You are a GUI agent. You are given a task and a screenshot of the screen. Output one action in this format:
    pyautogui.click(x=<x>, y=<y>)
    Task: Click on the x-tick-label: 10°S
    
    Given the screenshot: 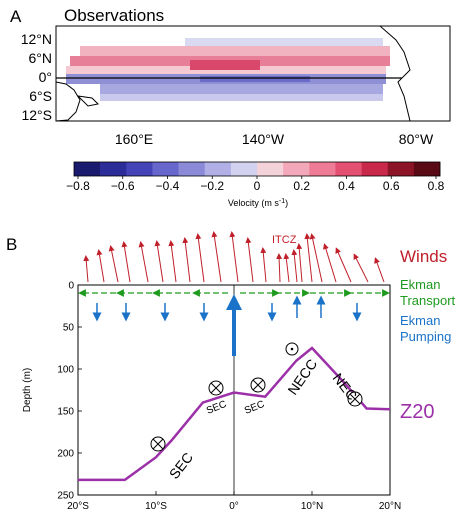 What is the action you would take?
    pyautogui.click(x=156, y=506)
    